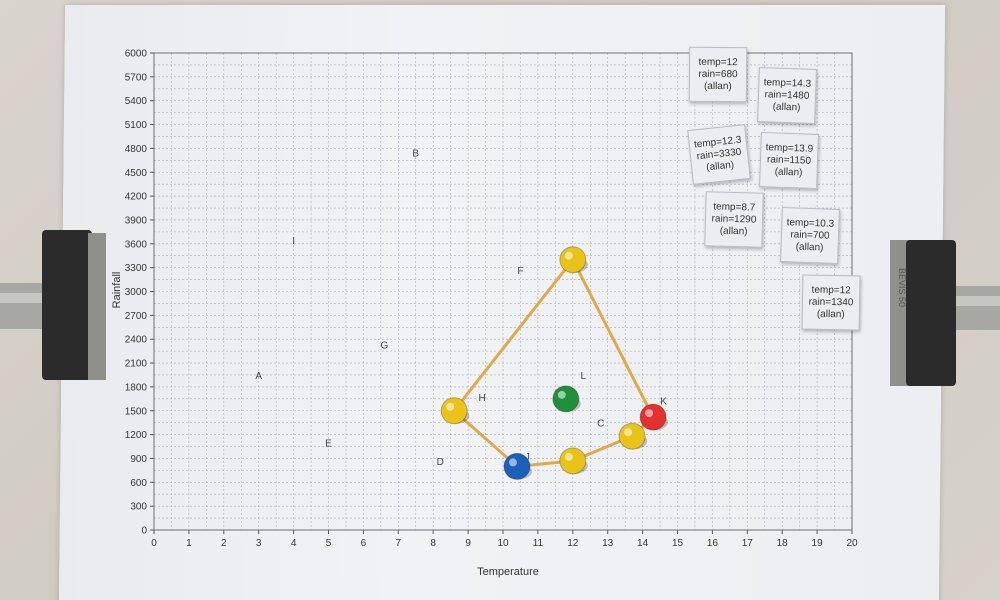  What do you see at coordinates (224, 543) in the screenshot?
I see `x-tick-label: 2` at bounding box center [224, 543].